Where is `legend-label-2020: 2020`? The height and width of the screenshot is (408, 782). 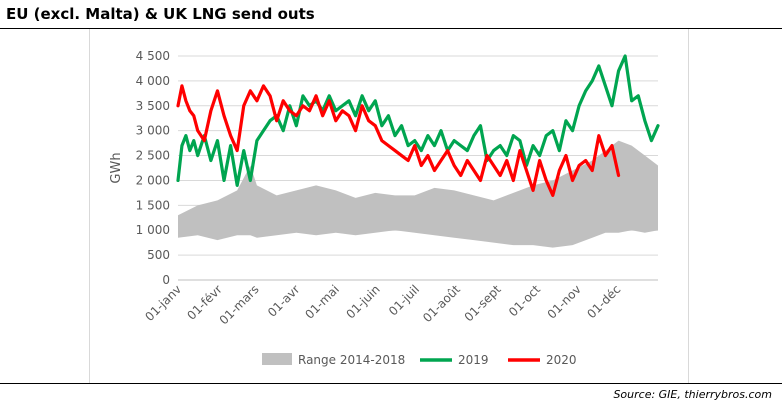 legend-label-2020: 2020 is located at coordinates (561, 360).